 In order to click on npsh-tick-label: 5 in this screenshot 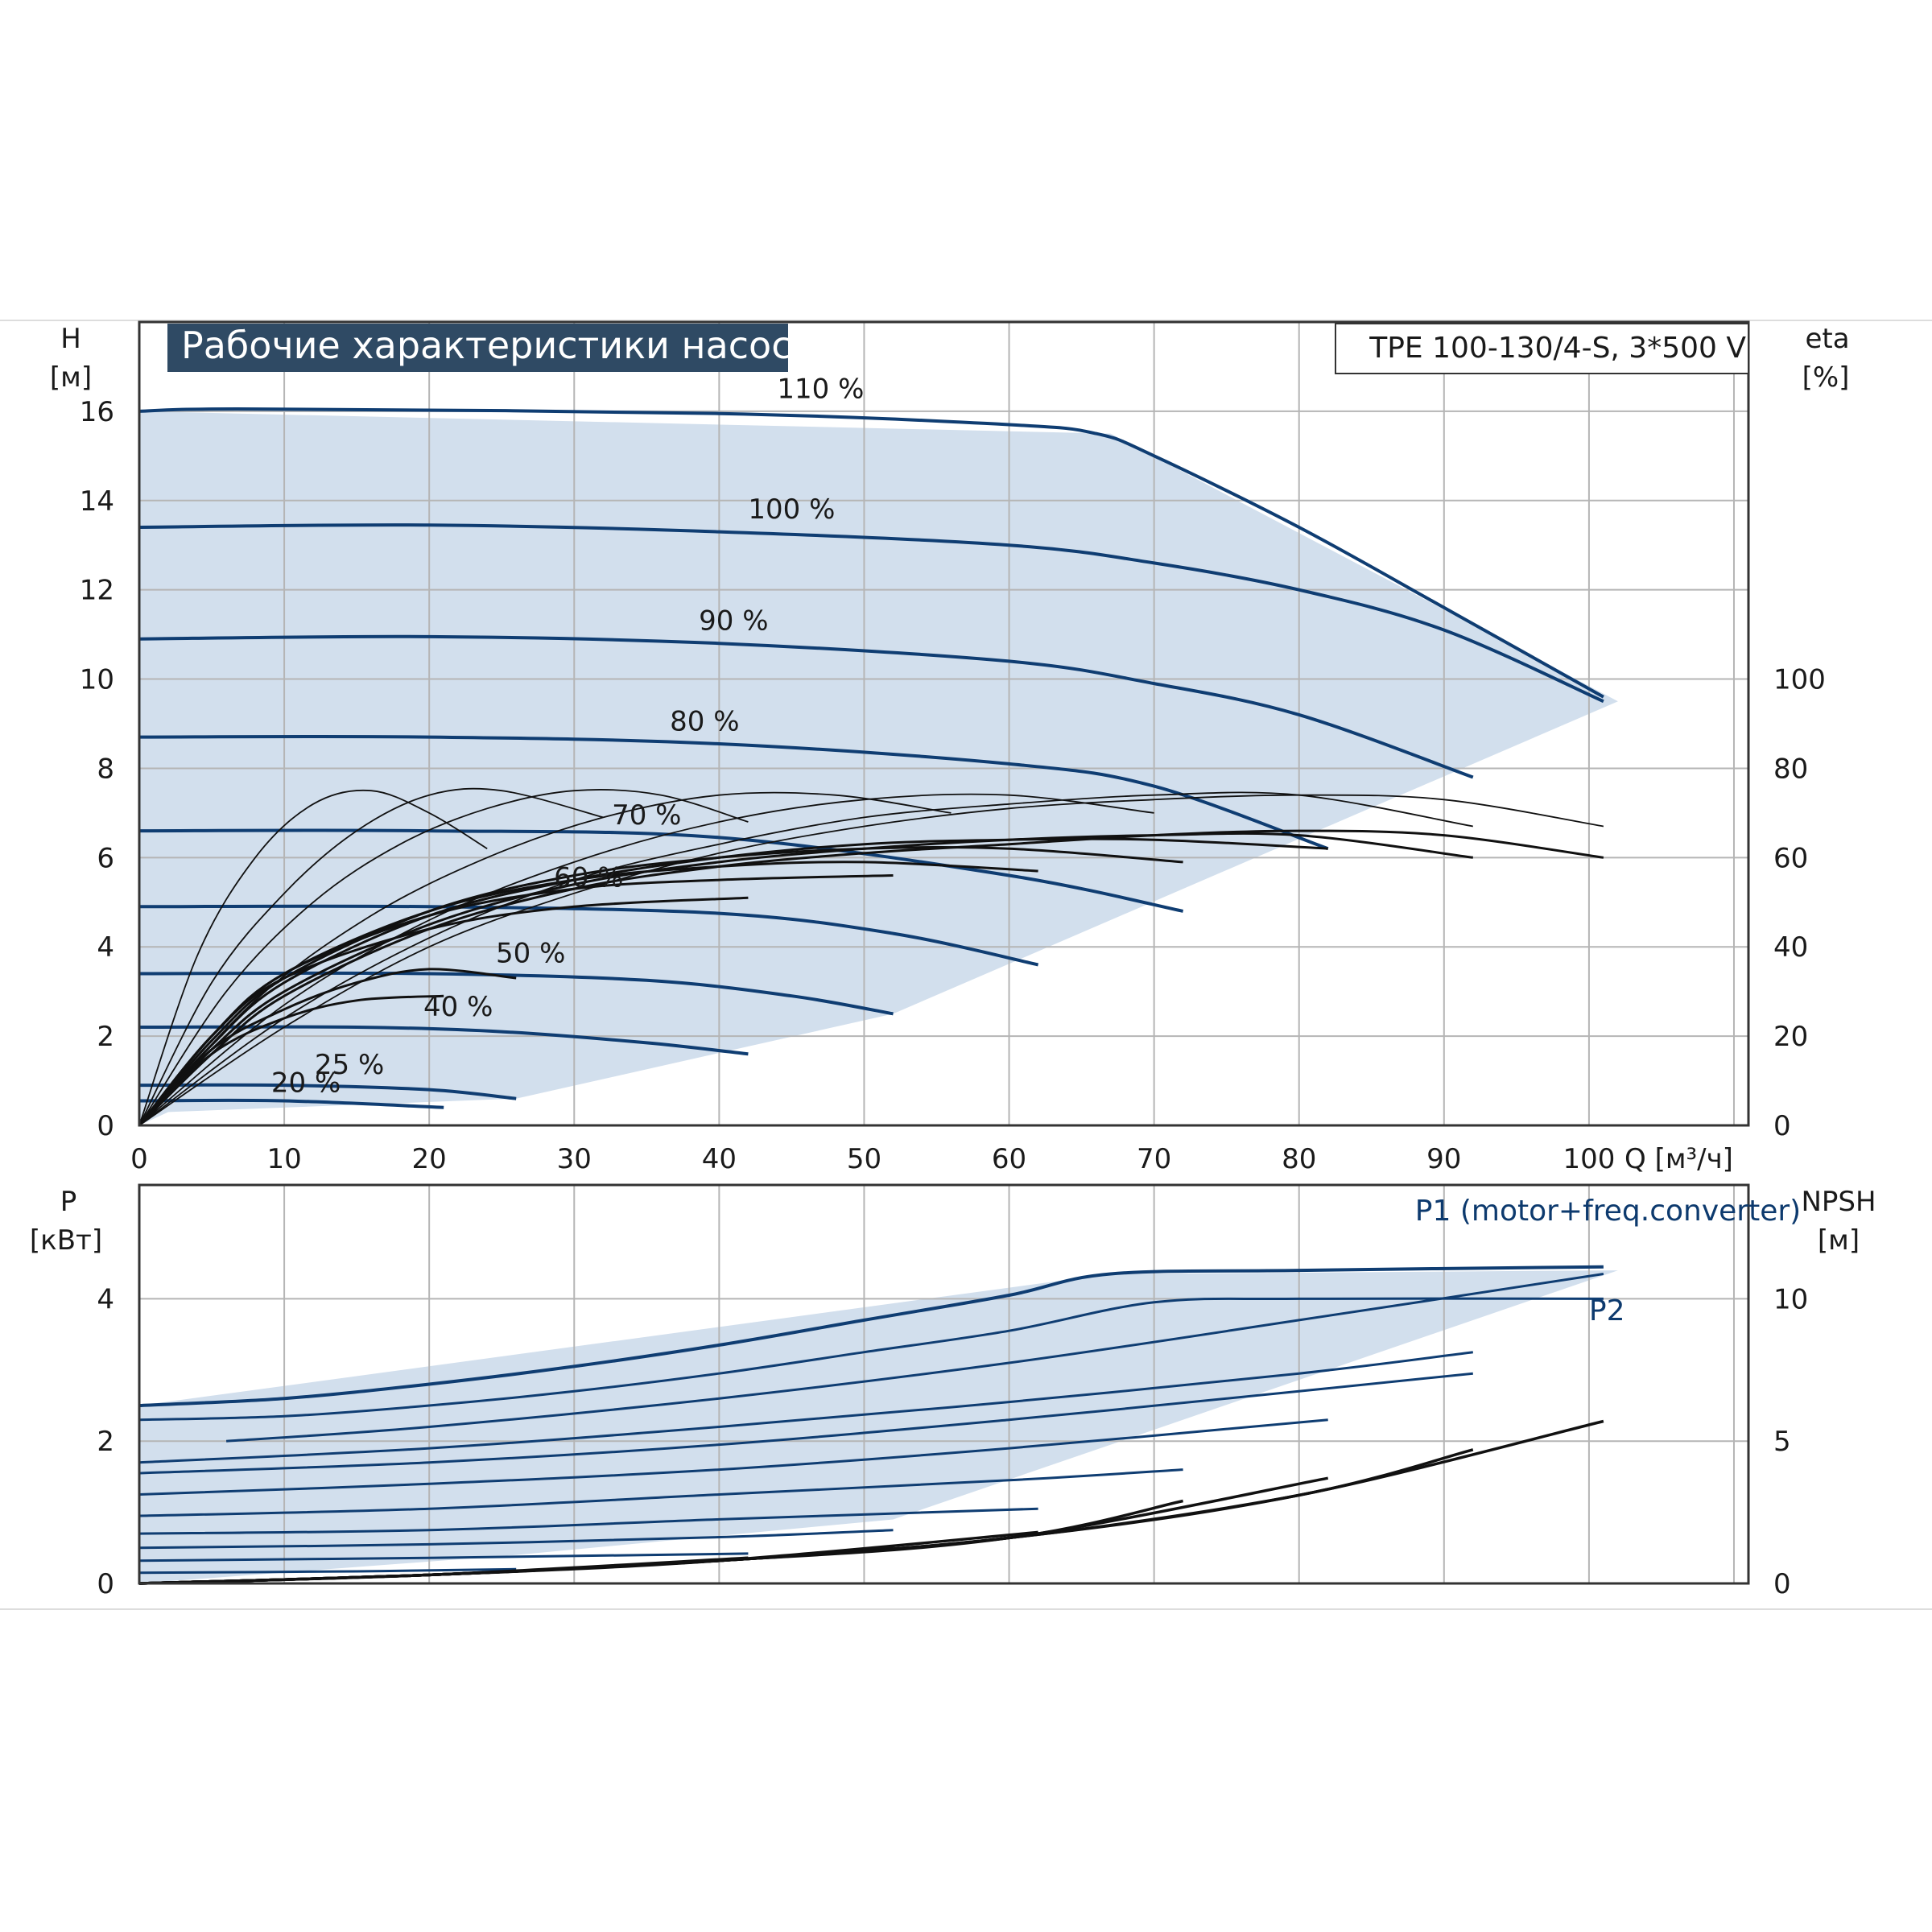, I will do `click(1782, 1442)`.